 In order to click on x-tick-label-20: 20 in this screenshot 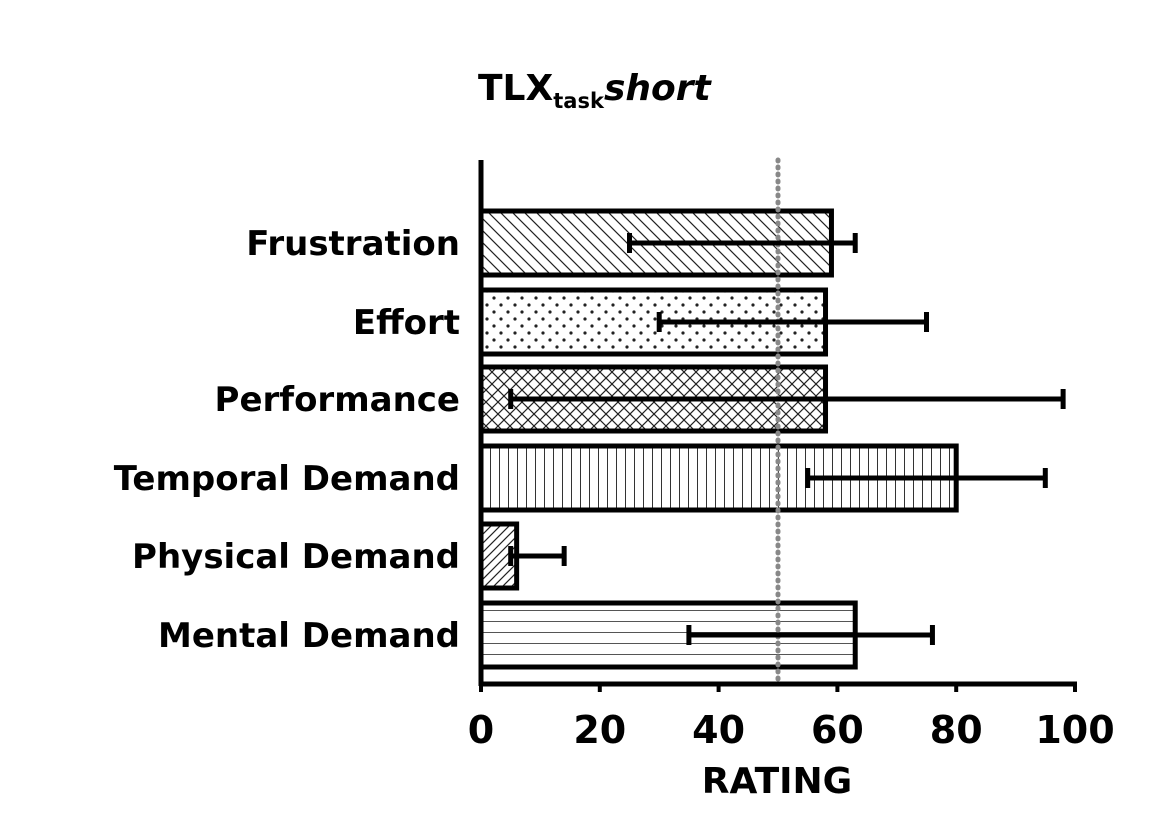, I will do `click(599, 730)`.